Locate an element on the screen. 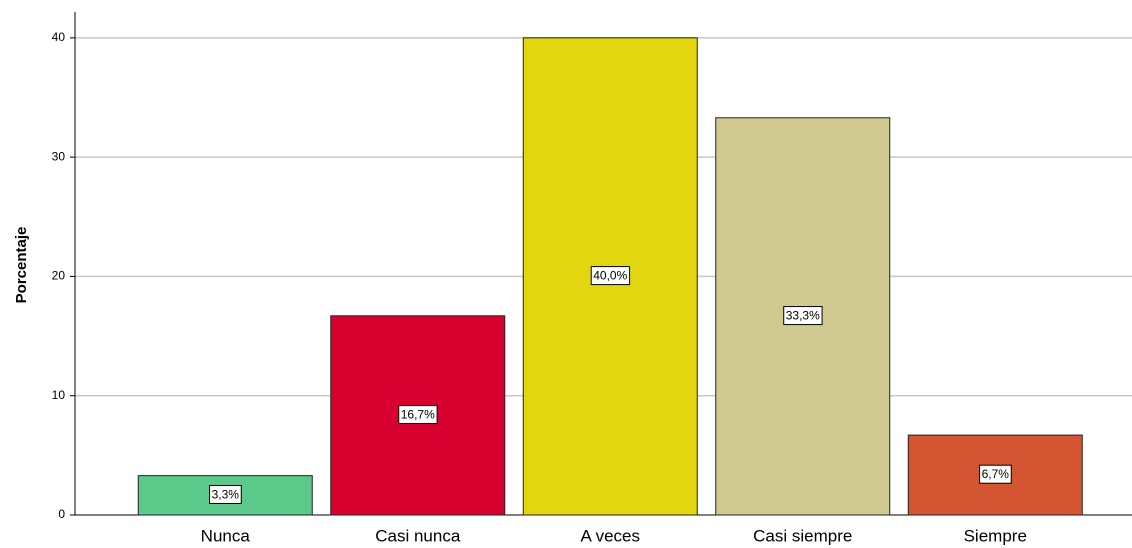 The width and height of the screenshot is (1132, 548). y-tick-label: 20 is located at coordinates (59, 276).